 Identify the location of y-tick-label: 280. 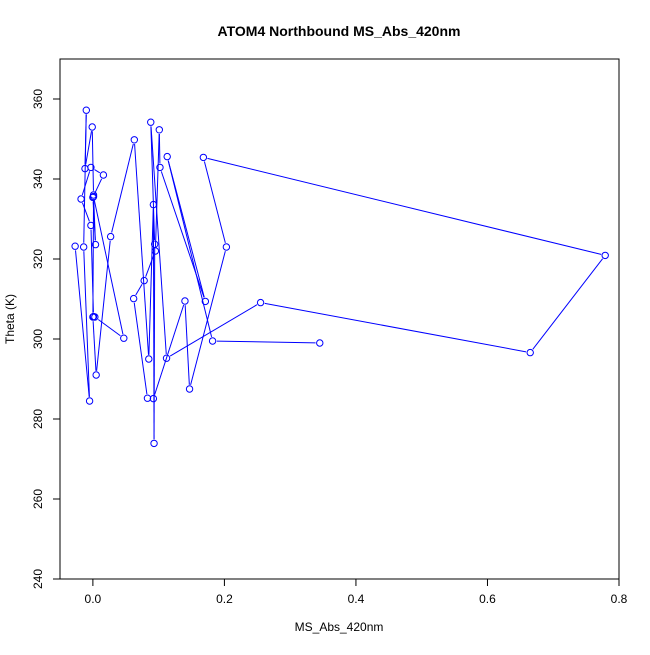
(38, 419).